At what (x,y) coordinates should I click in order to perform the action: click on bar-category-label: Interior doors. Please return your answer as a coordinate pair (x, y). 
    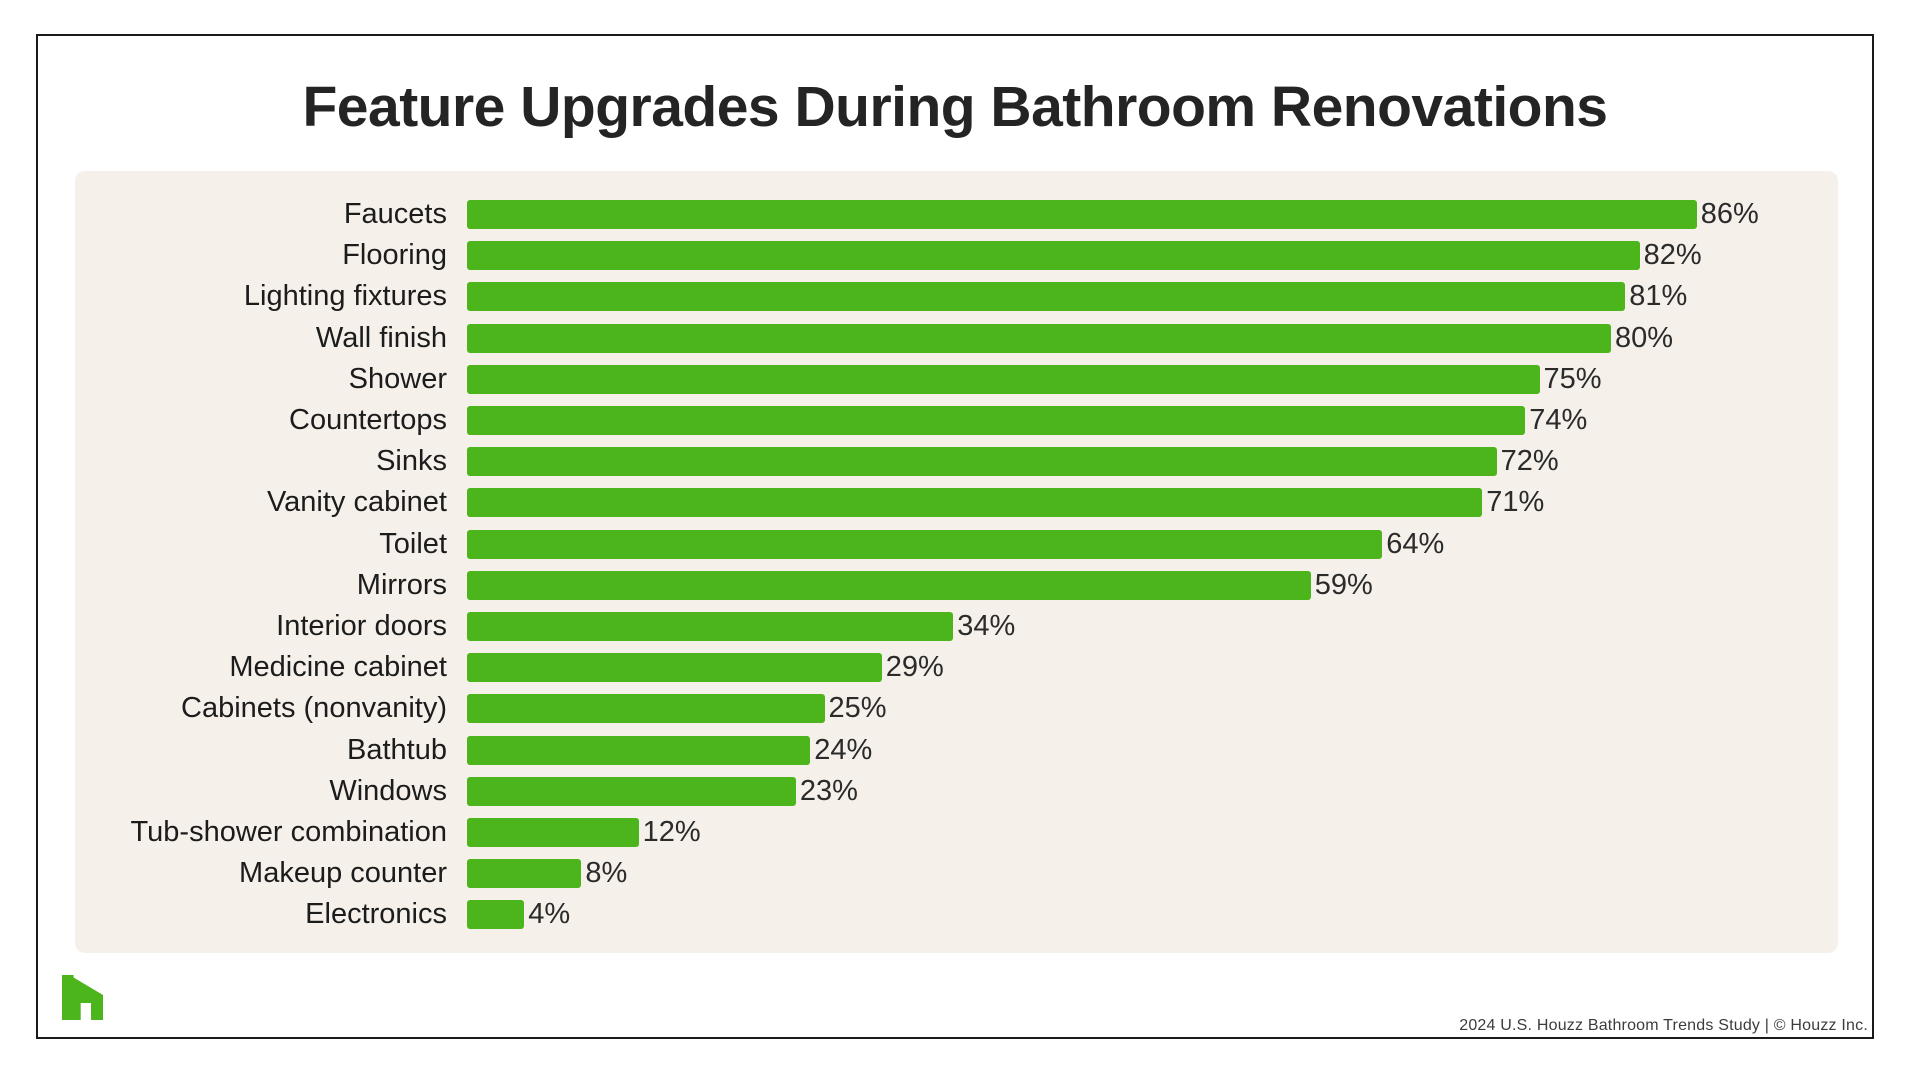
    Looking at the image, I should click on (361, 625).